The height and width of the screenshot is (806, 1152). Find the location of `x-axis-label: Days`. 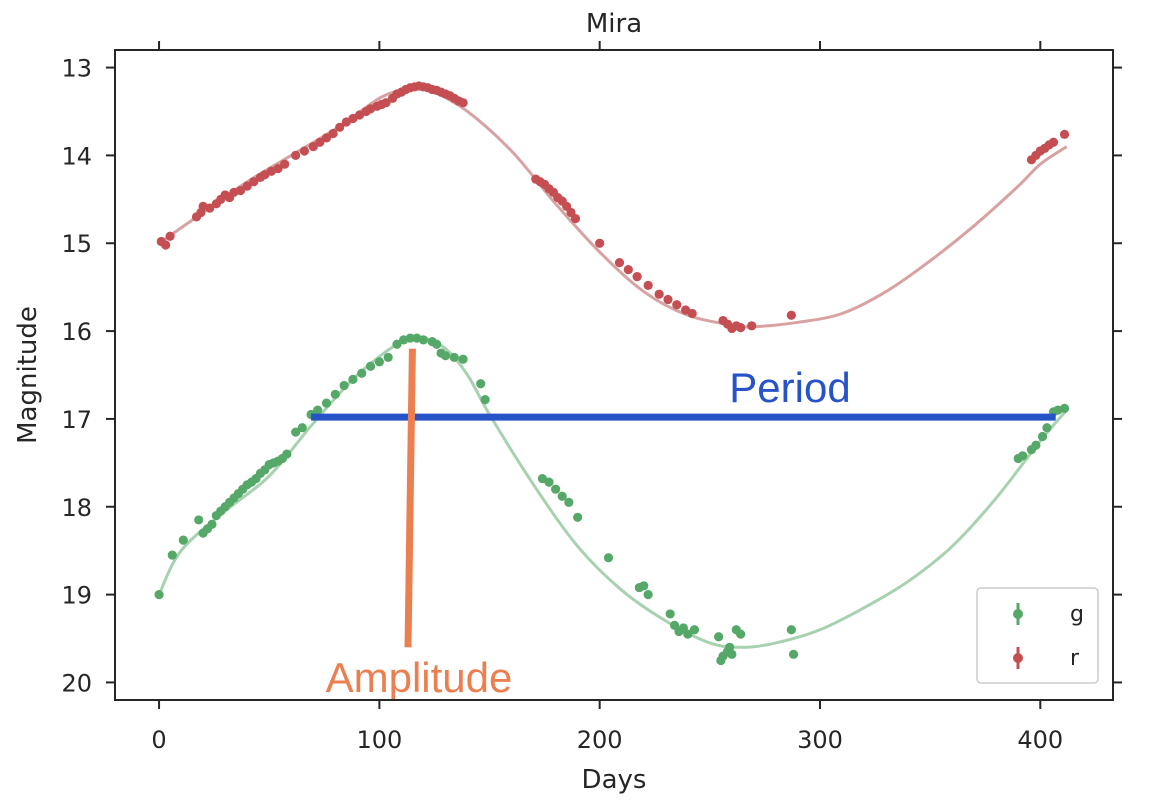

x-axis-label: Days is located at coordinates (614, 780).